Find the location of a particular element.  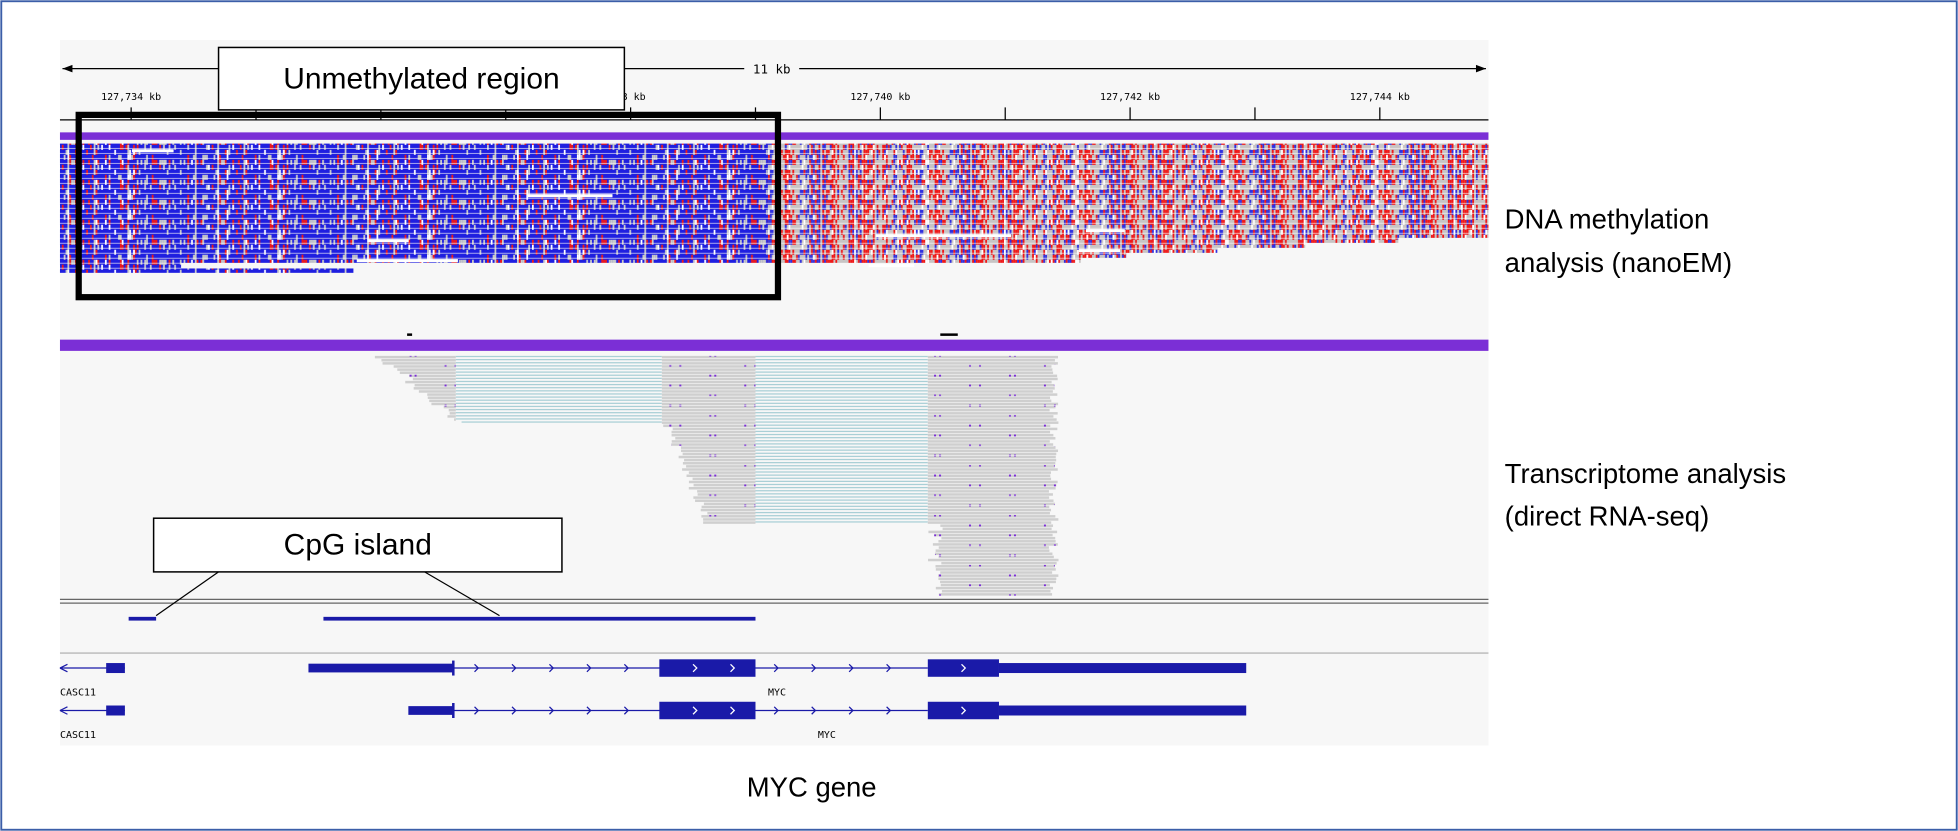

cpg-bar is located at coordinates (142, 618).